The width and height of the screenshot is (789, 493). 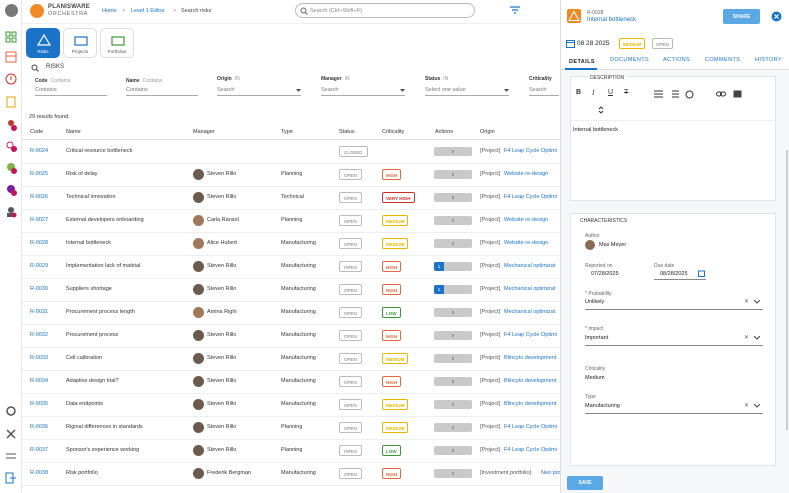 I want to click on breadcrumb-home: Home, so click(x=109, y=11).